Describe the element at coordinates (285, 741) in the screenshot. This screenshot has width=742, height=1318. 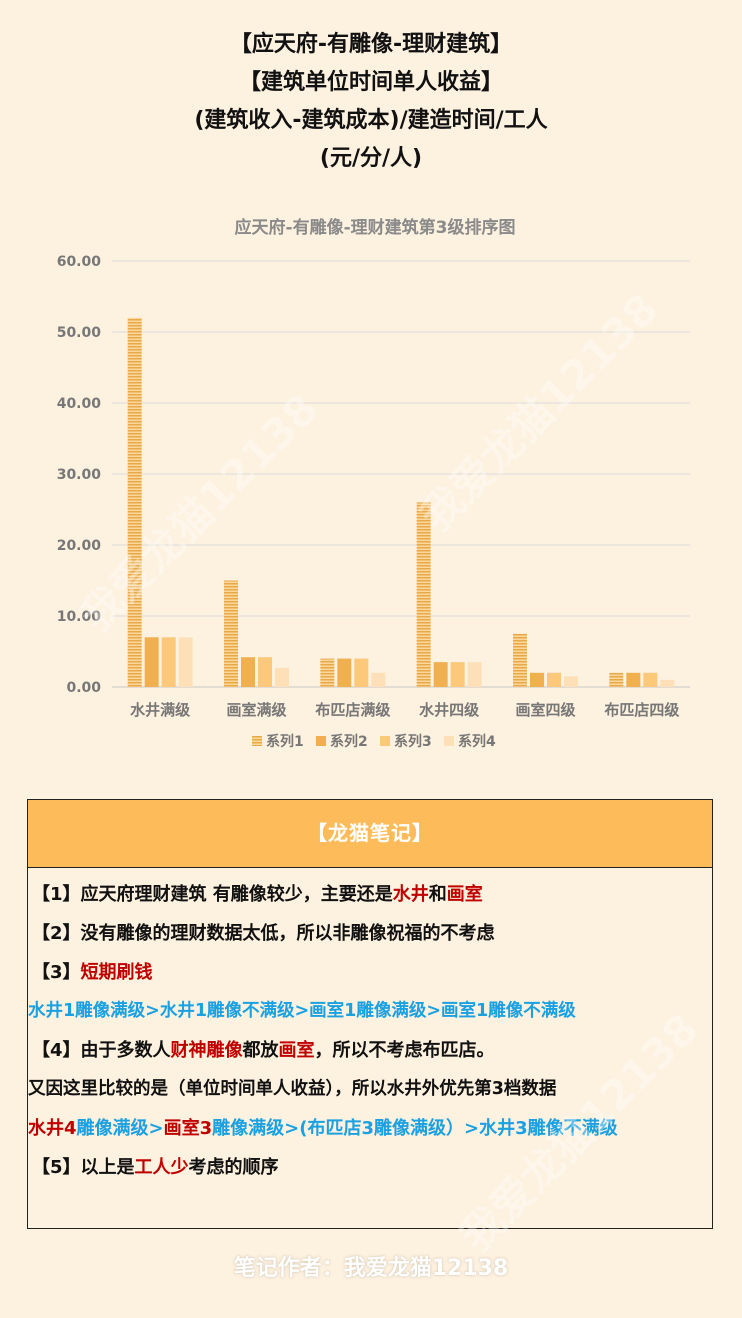
I see `legend-label: 系列1` at that location.